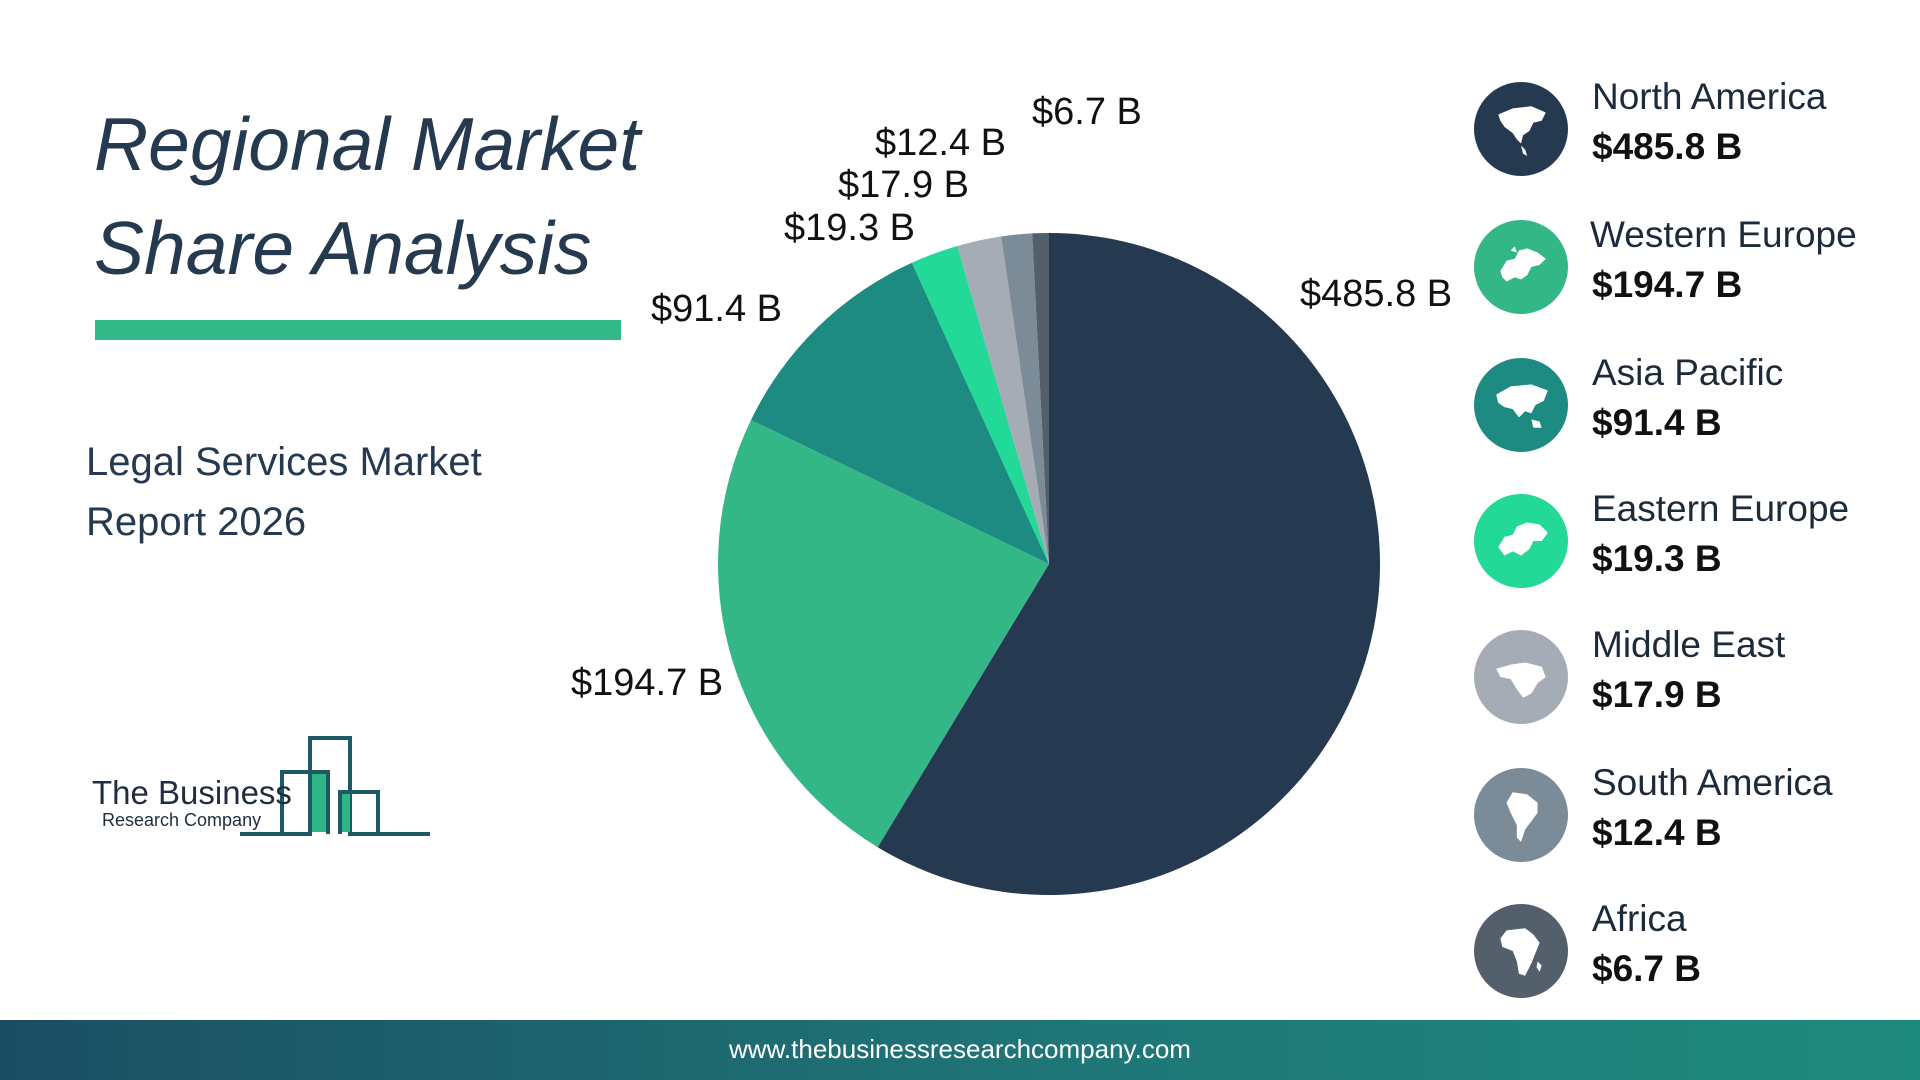 The height and width of the screenshot is (1080, 1920). What do you see at coordinates (192, 792) in the screenshot?
I see `logo-line-1: The Business` at bounding box center [192, 792].